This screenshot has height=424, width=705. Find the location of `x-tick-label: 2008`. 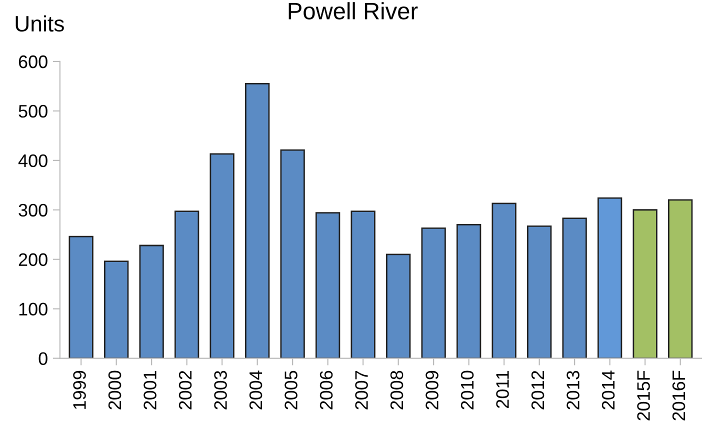

x-tick-label: 2008 is located at coordinates (397, 390).